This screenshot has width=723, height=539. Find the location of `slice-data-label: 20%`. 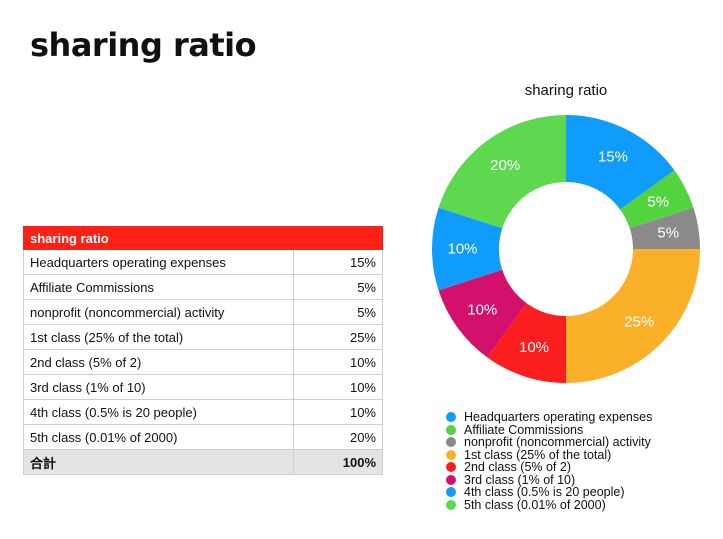

slice-data-label: 20% is located at coordinates (505, 165).